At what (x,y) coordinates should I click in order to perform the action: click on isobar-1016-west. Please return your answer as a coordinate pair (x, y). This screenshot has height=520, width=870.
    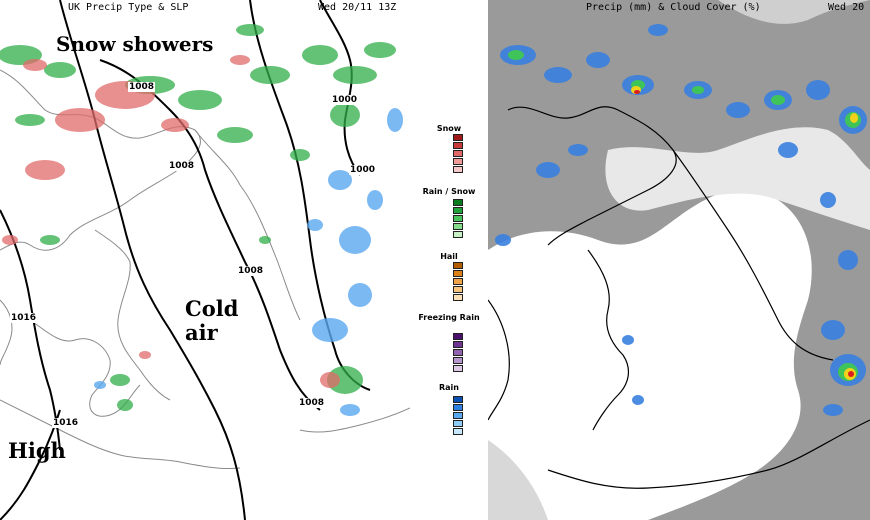
    Looking at the image, I should click on (30, 330).